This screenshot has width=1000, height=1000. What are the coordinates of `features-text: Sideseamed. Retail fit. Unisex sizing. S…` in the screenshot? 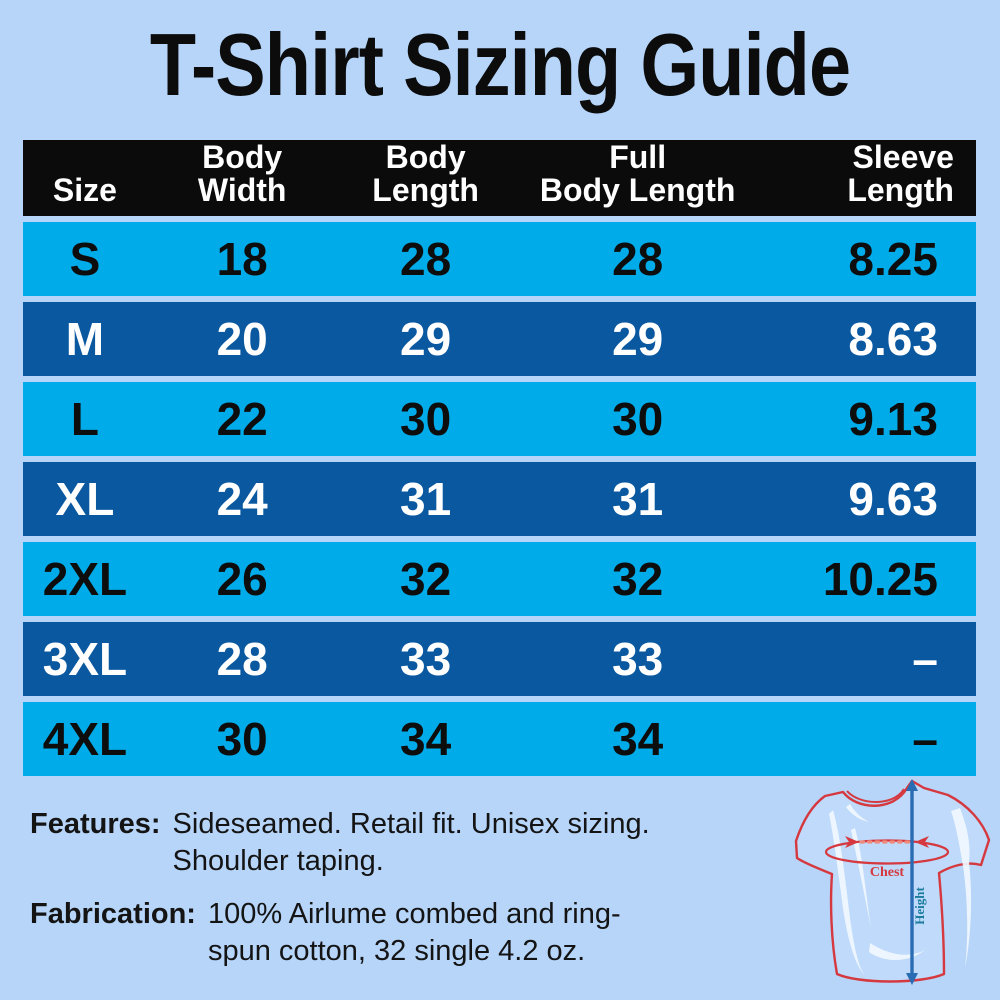 It's located at (411, 843).